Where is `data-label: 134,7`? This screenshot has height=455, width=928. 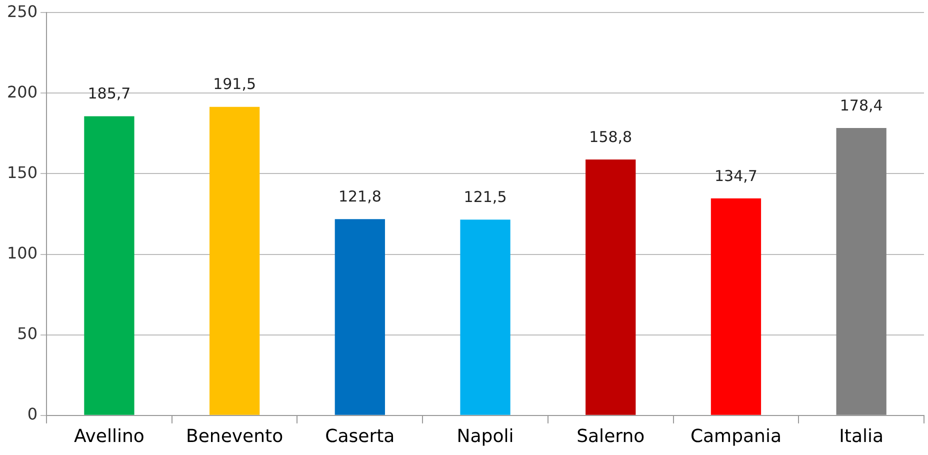 data-label: 134,7 is located at coordinates (736, 175).